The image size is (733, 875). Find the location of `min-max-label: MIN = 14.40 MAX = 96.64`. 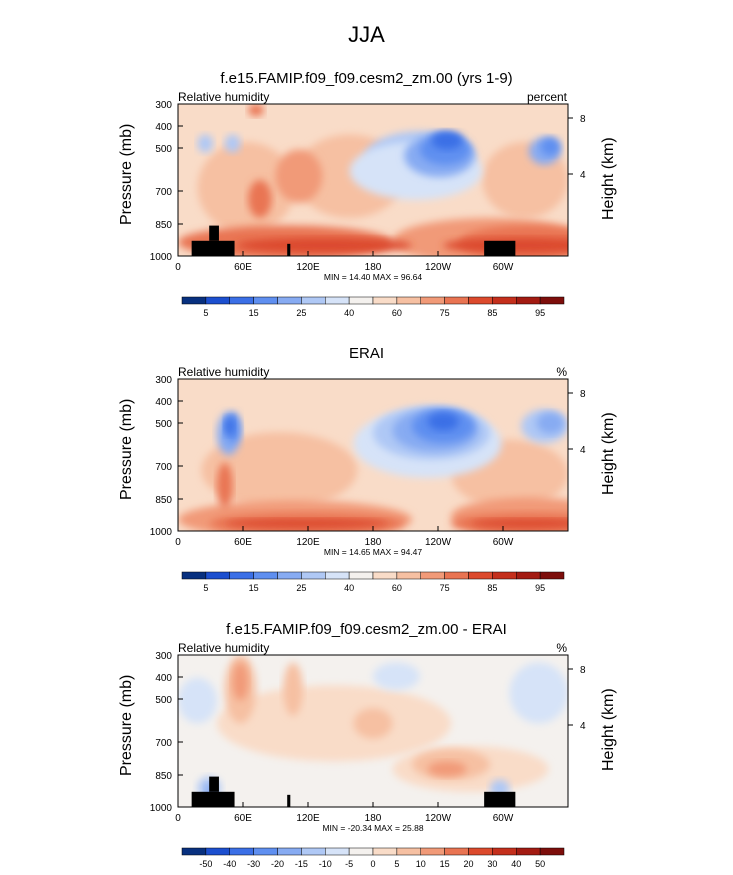

min-max-label: MIN = 14.40 MAX = 96.64 is located at coordinates (373, 277).